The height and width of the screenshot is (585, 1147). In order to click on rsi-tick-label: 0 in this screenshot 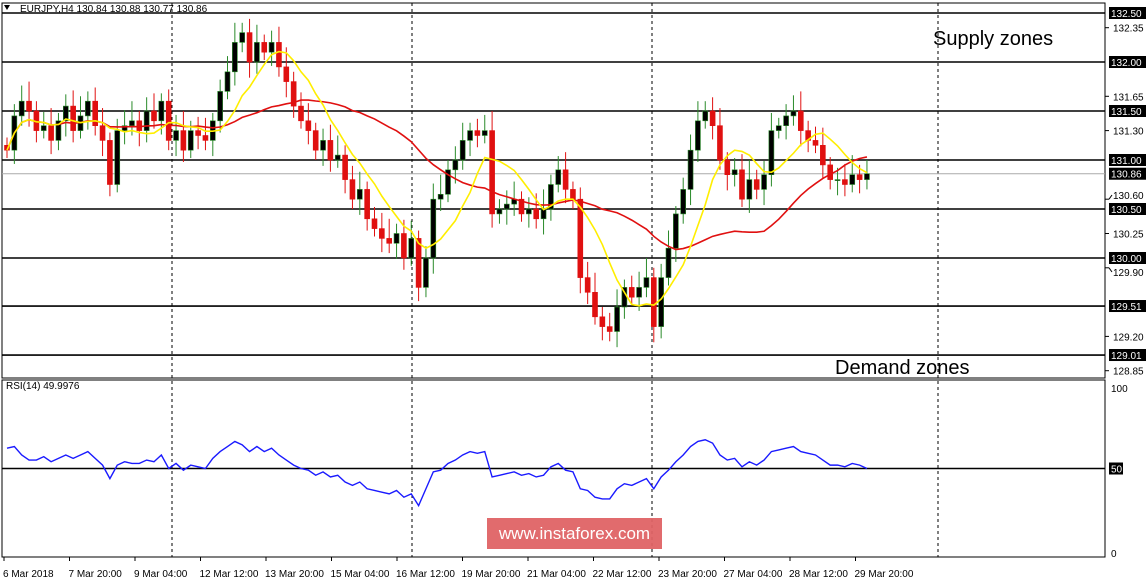, I will do `click(1114, 554)`.